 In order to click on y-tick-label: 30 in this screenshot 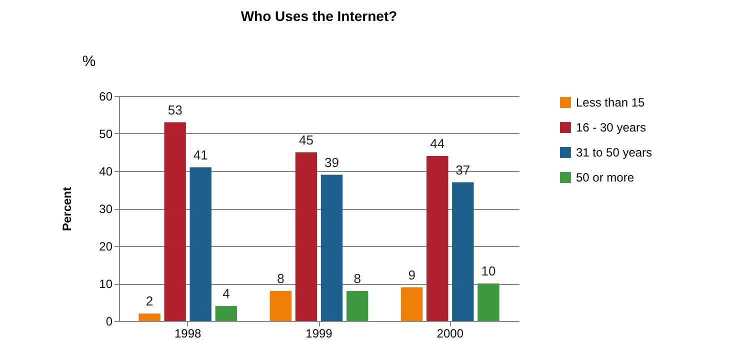, I will do `click(106, 209)`.